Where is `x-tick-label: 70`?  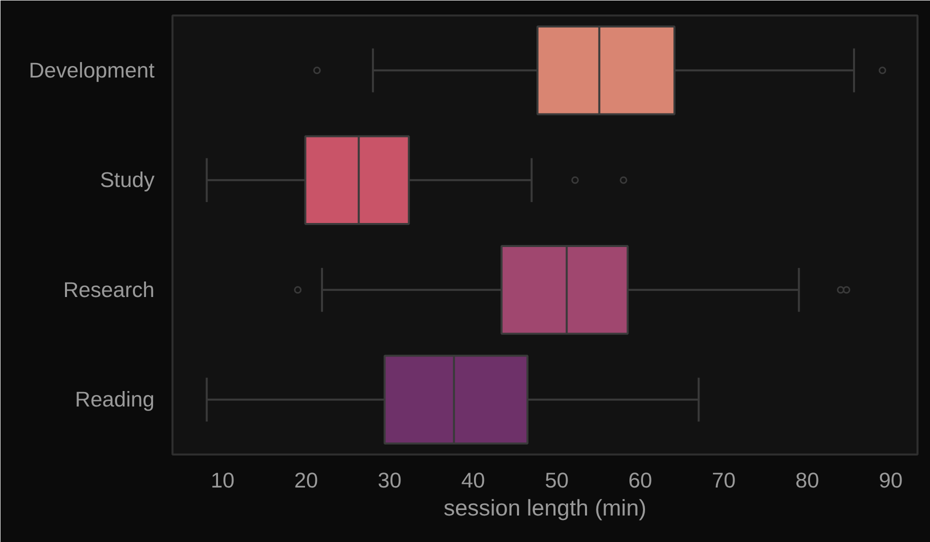
x-tick-label: 70 is located at coordinates (724, 480).